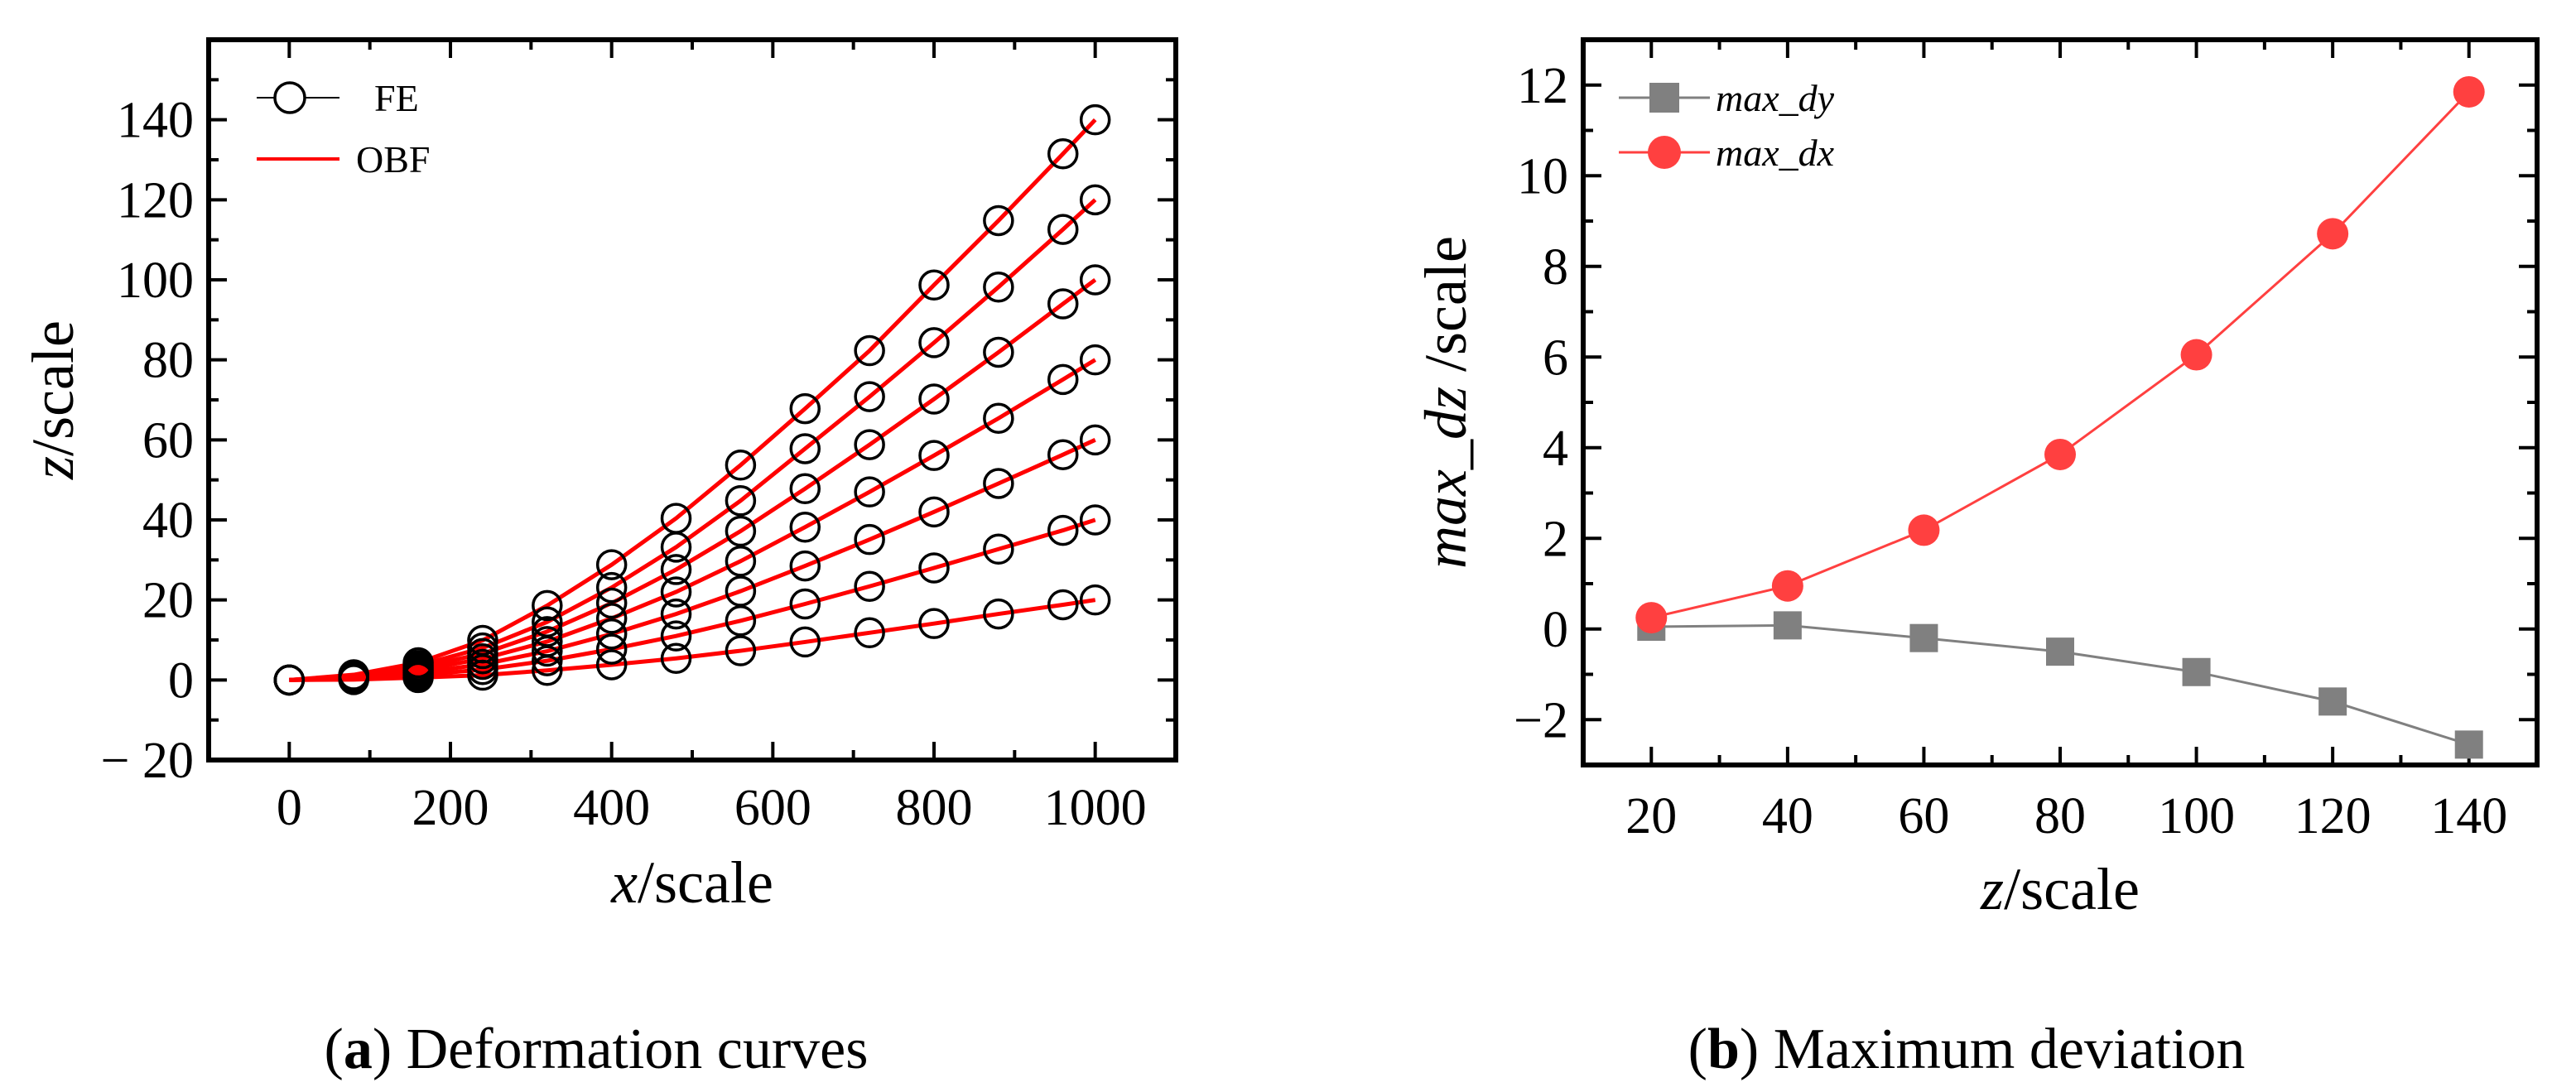  What do you see at coordinates (1723, 1049) in the screenshot?
I see `caption-b-letter: b` at bounding box center [1723, 1049].